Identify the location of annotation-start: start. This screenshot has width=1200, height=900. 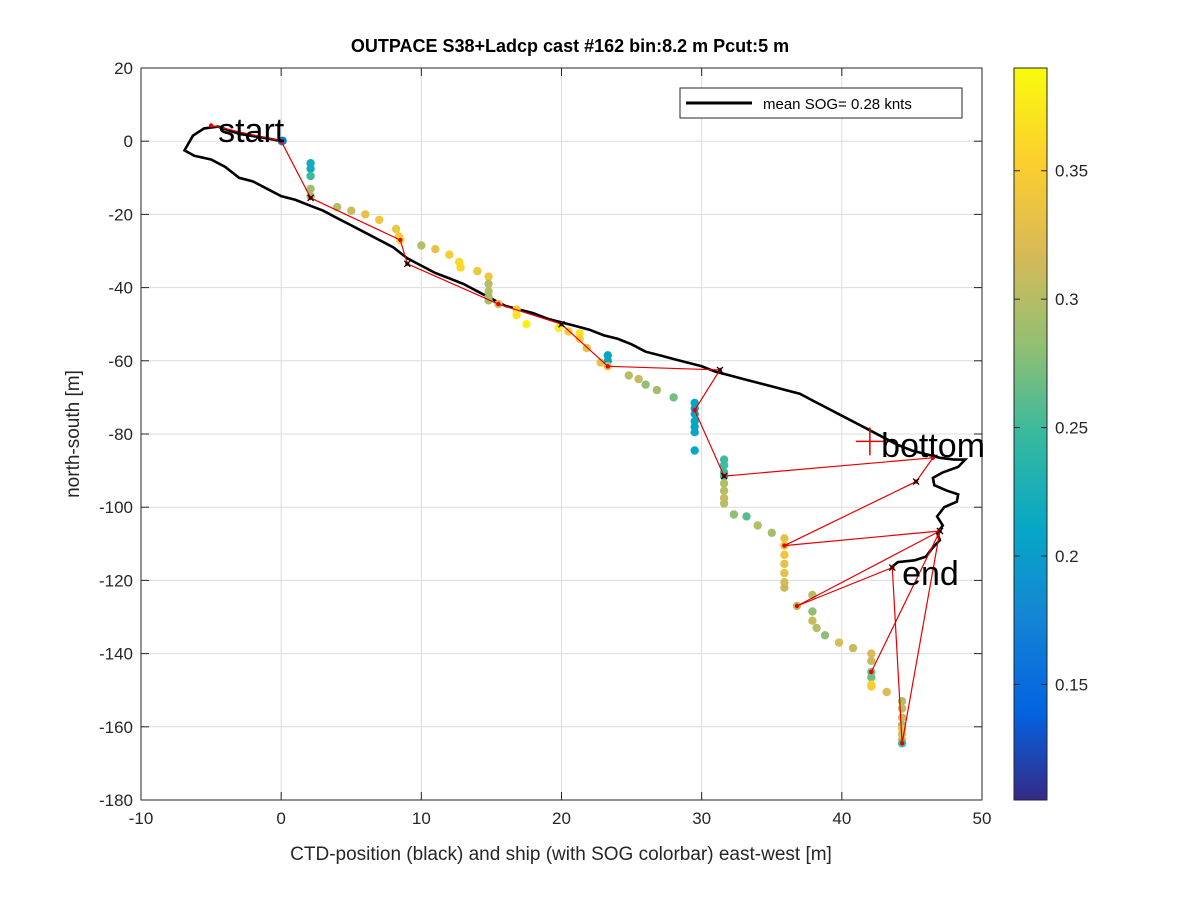
(251, 131).